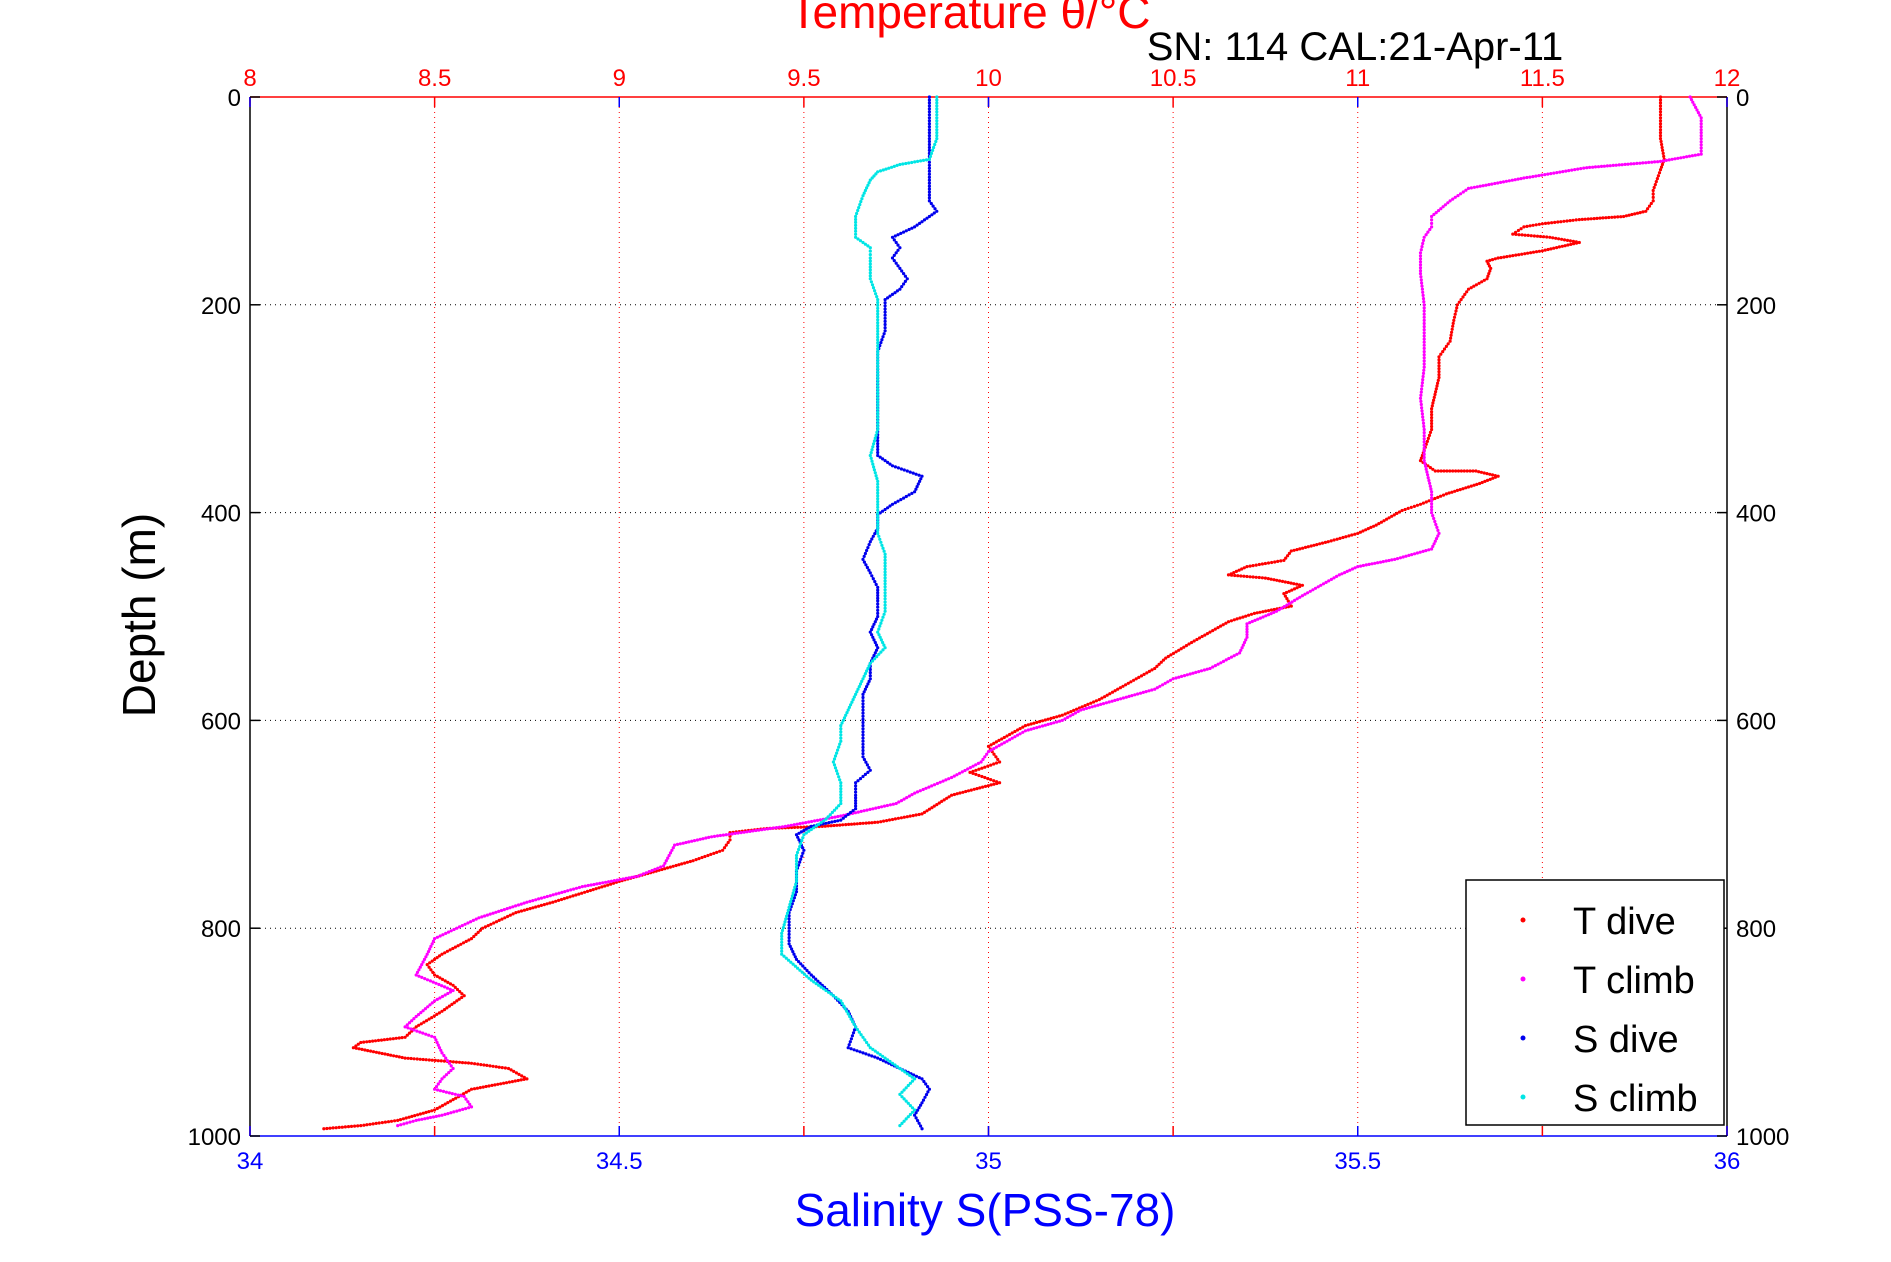 The image size is (1891, 1262). Describe the element at coordinates (1762, 1137) in the screenshot. I see `y-tick-label-right: 1000` at that location.